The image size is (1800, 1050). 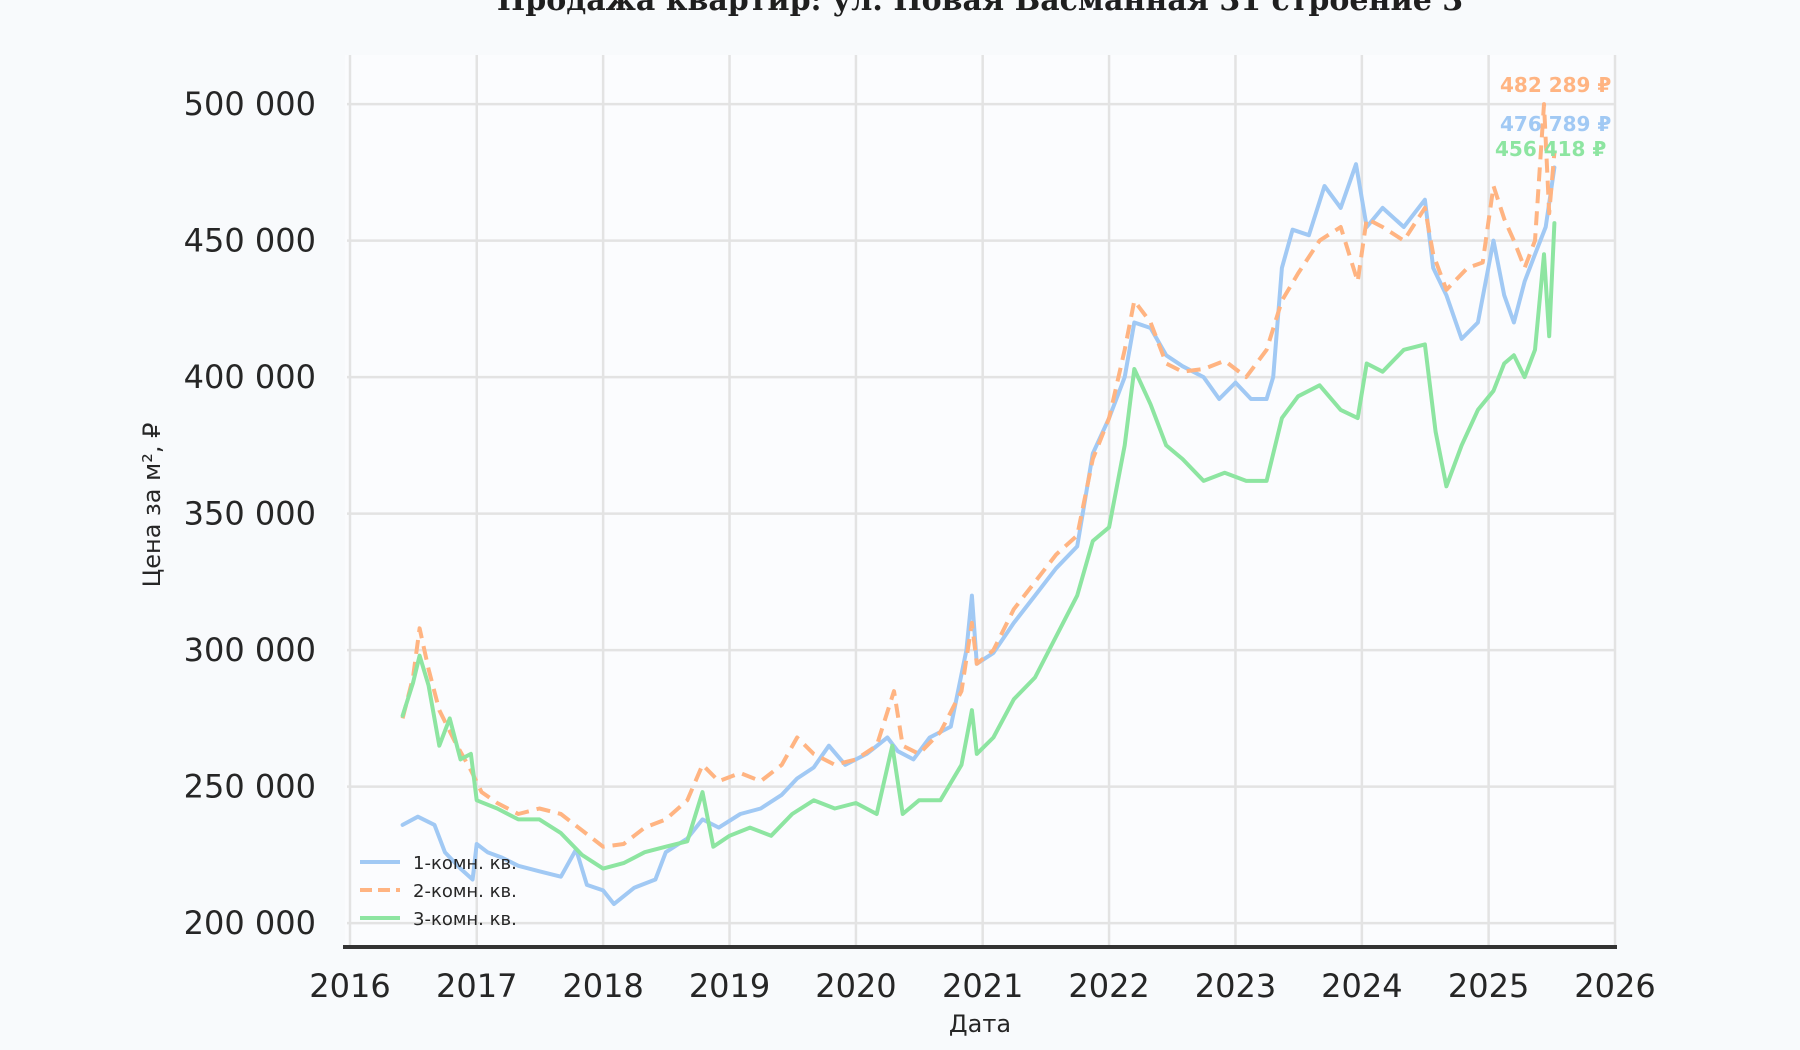 I want to click on y-axis-label: Цена за м², ₽, so click(x=152, y=505).